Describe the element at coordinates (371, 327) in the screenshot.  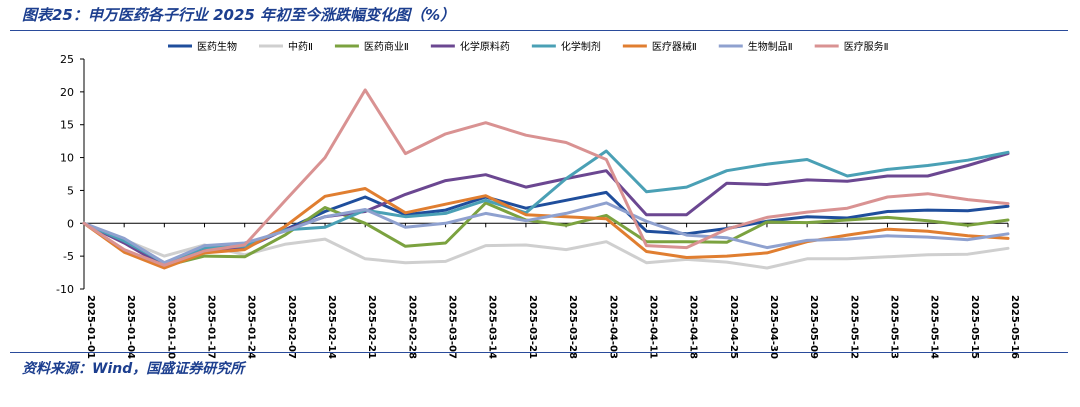
I see `x-tick-label: 2025-02-21` at that location.